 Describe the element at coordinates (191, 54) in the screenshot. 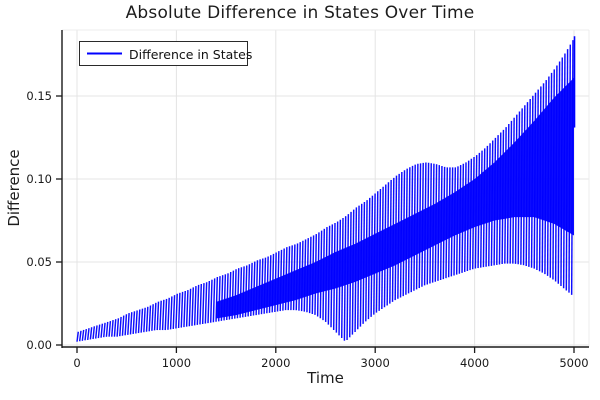

I see `legend-entry-label: Difference in States` at that location.